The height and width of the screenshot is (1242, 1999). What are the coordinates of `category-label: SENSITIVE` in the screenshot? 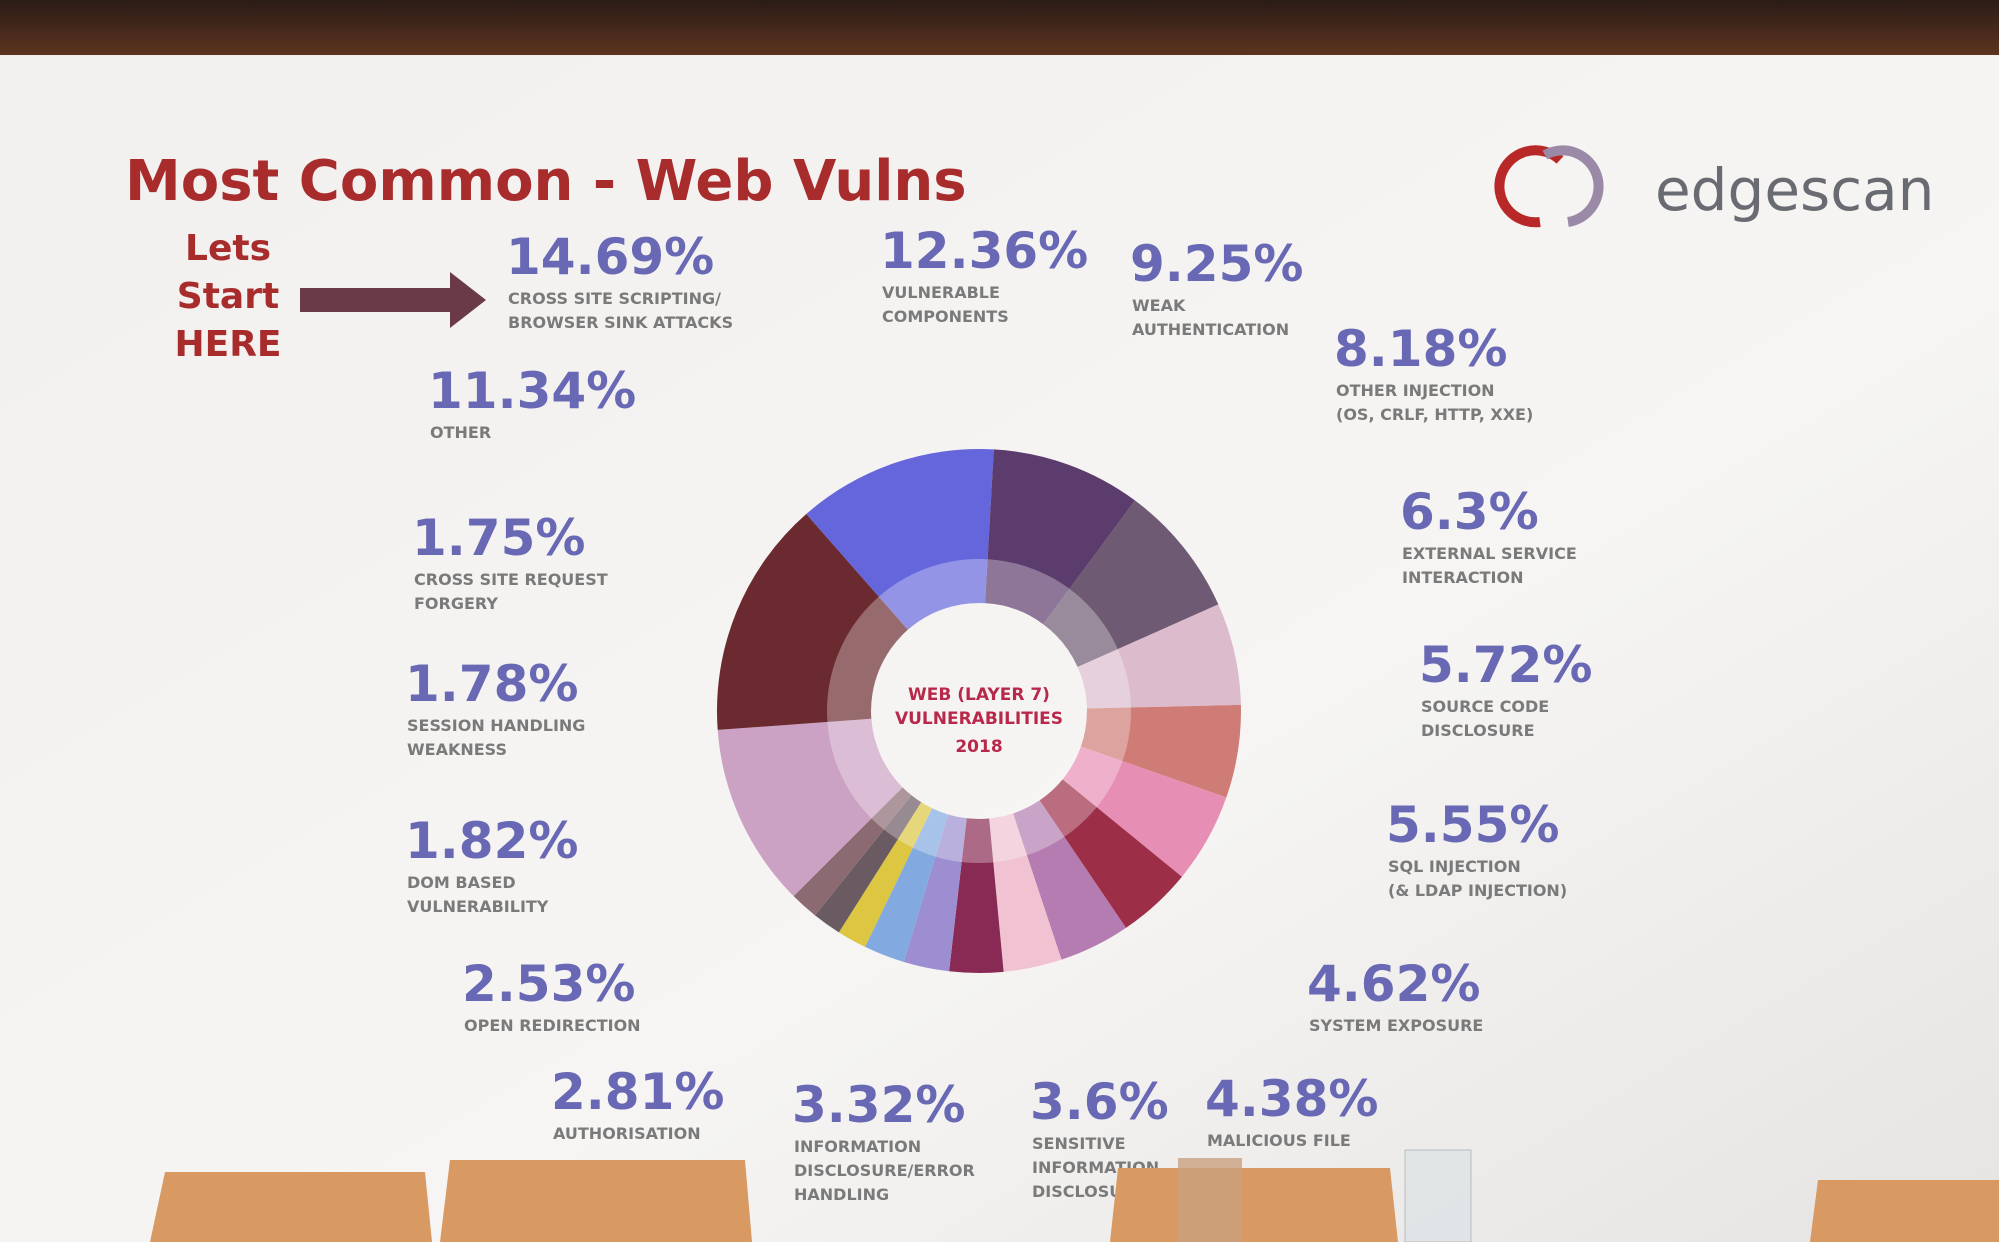 It's located at (1079, 1143).